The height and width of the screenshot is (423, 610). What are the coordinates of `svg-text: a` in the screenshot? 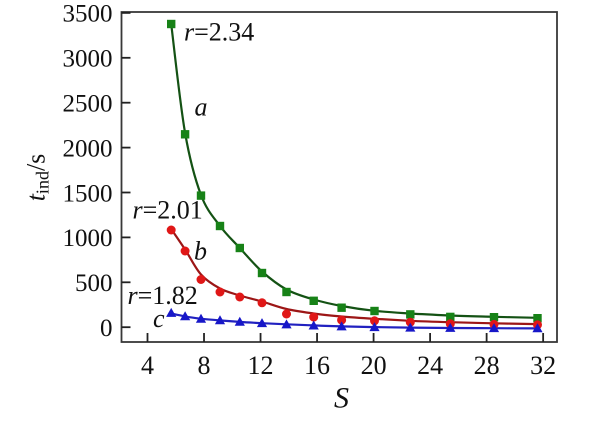 It's located at (201, 107).